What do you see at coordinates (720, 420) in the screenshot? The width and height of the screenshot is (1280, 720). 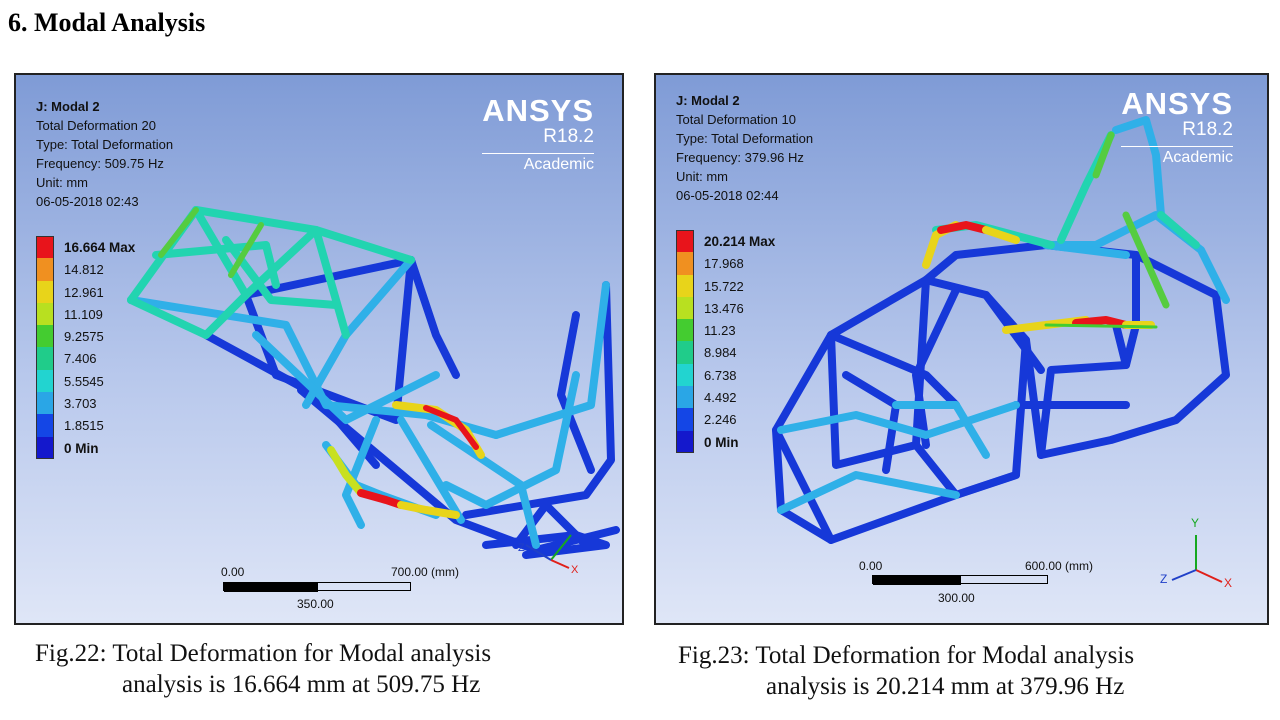 I see `legend-label: 2.246` at bounding box center [720, 420].